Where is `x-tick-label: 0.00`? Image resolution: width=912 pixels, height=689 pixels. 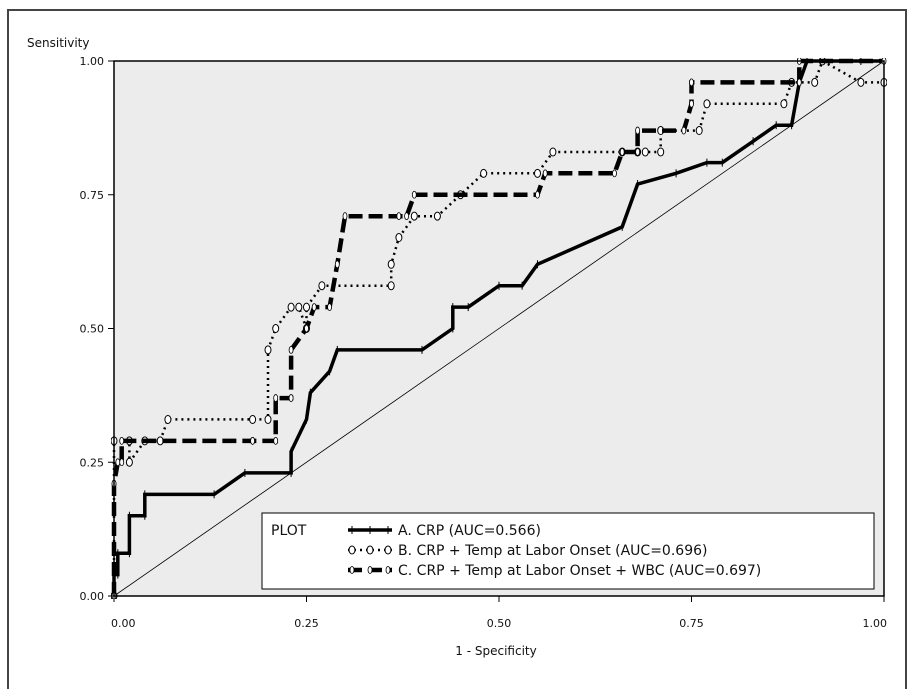
x-tick-label: 0.00 is located at coordinates (123, 623).